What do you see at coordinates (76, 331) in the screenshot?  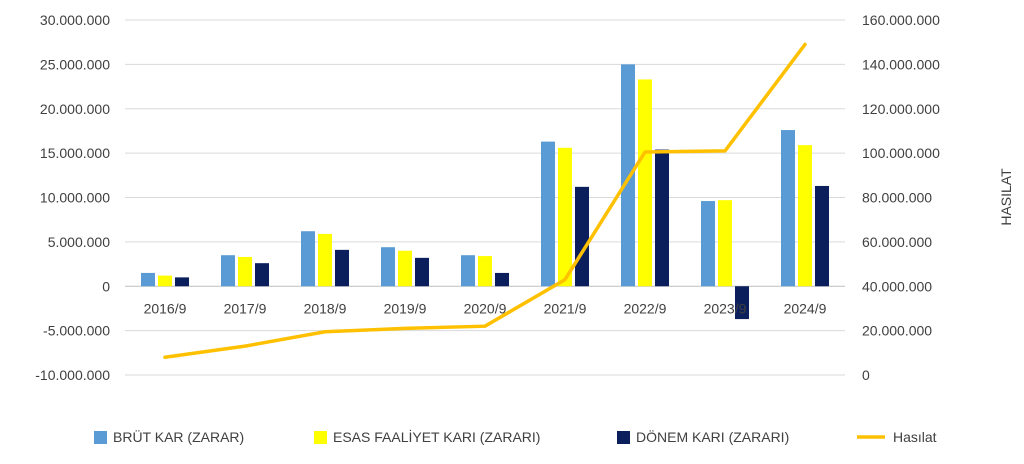 I see `left-tick-label: -5.000.000` at bounding box center [76, 331].